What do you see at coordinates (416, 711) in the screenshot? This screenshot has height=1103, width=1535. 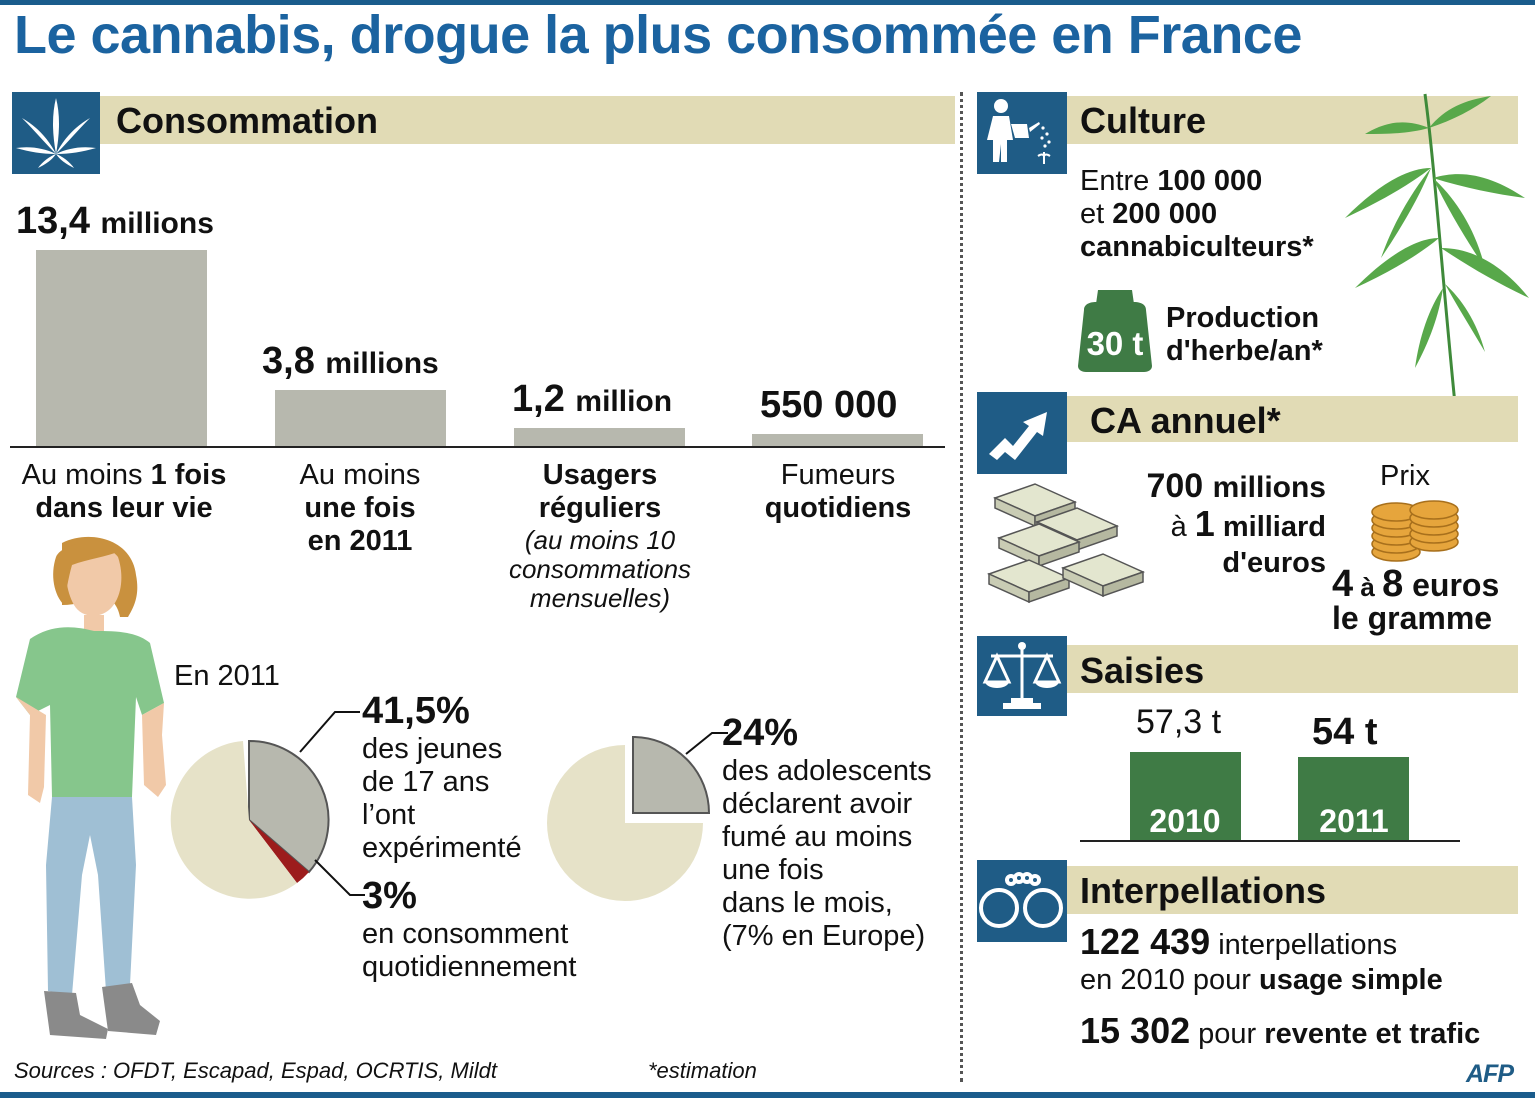 I see `pie1-main-pct: 41,5%` at bounding box center [416, 711].